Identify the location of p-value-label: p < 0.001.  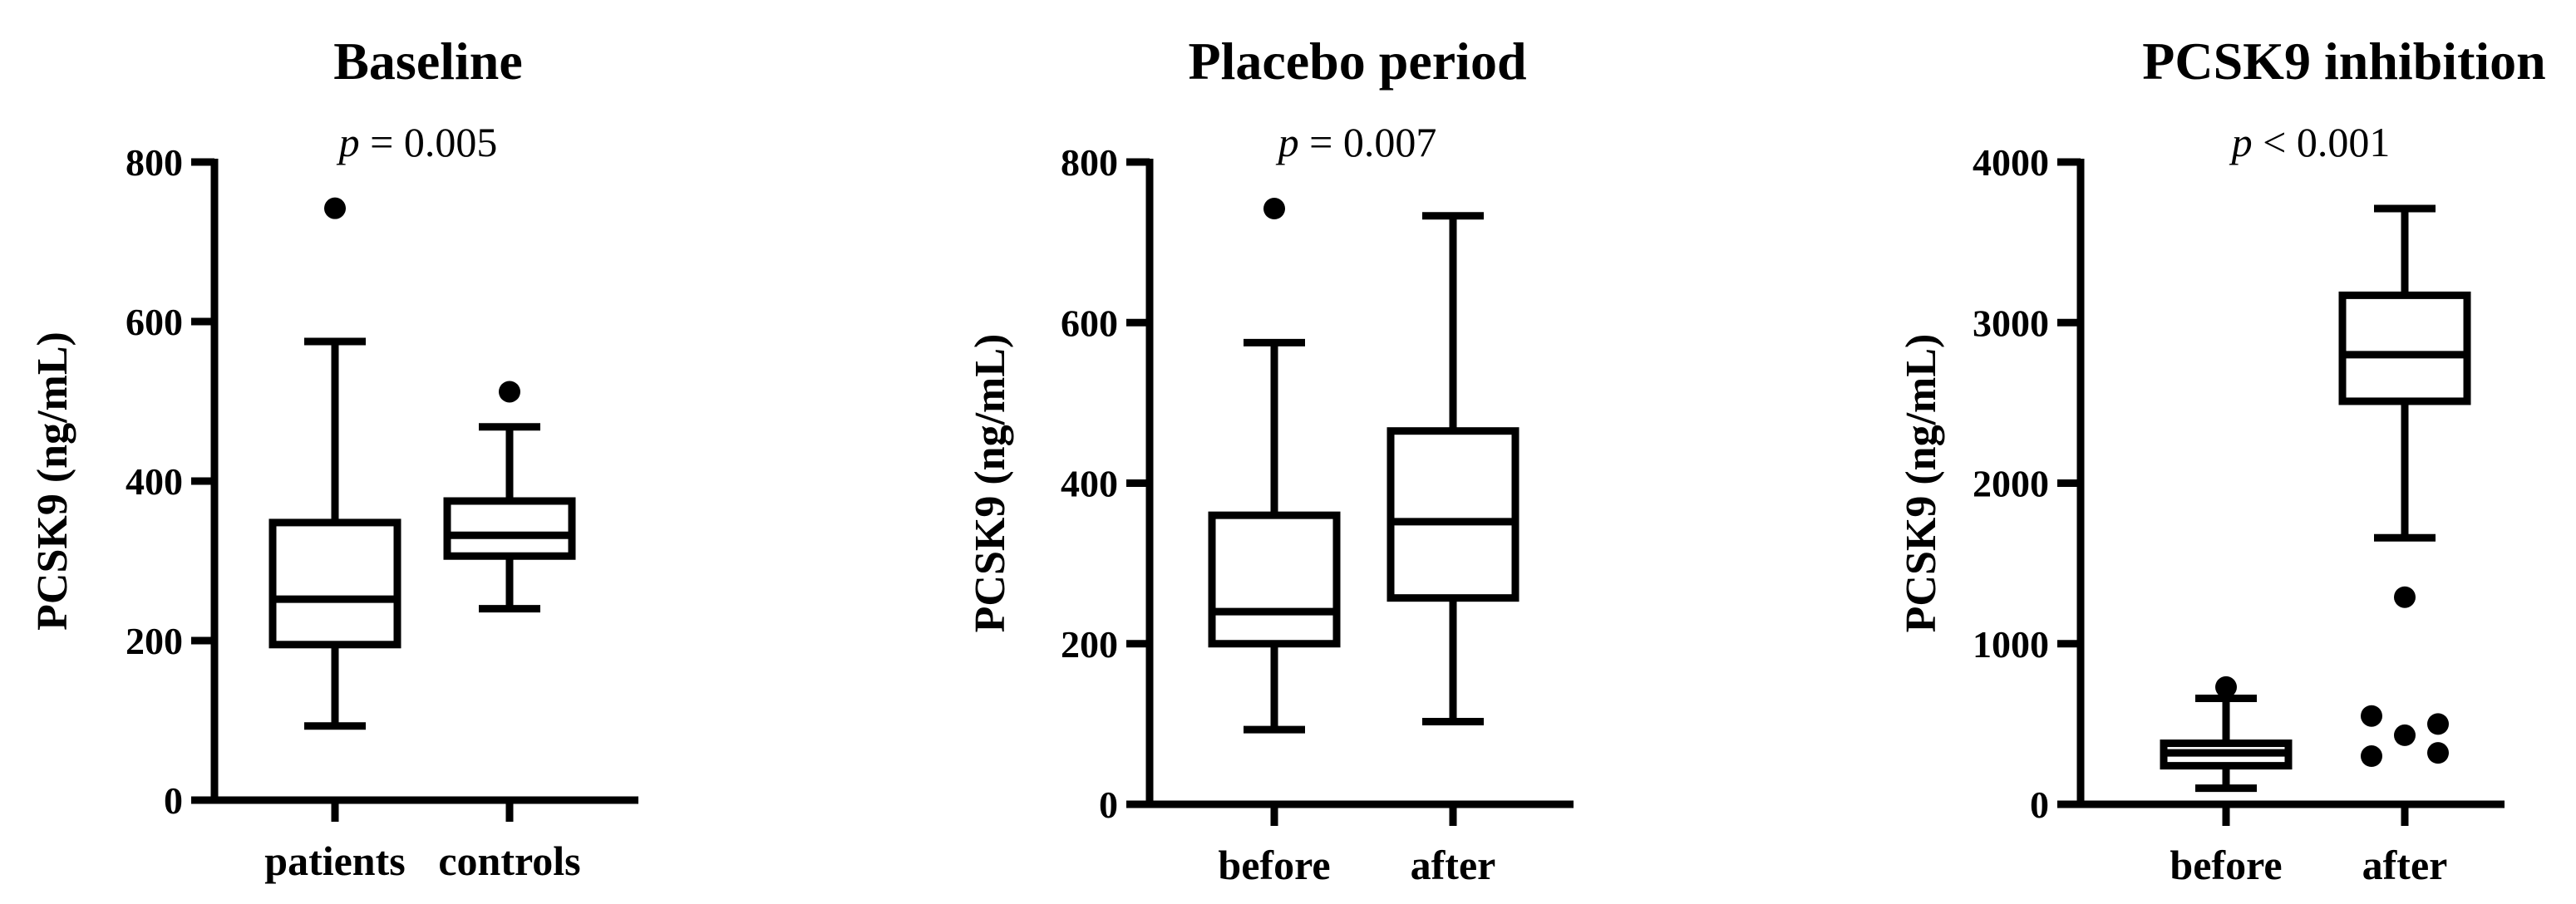
(2310, 142).